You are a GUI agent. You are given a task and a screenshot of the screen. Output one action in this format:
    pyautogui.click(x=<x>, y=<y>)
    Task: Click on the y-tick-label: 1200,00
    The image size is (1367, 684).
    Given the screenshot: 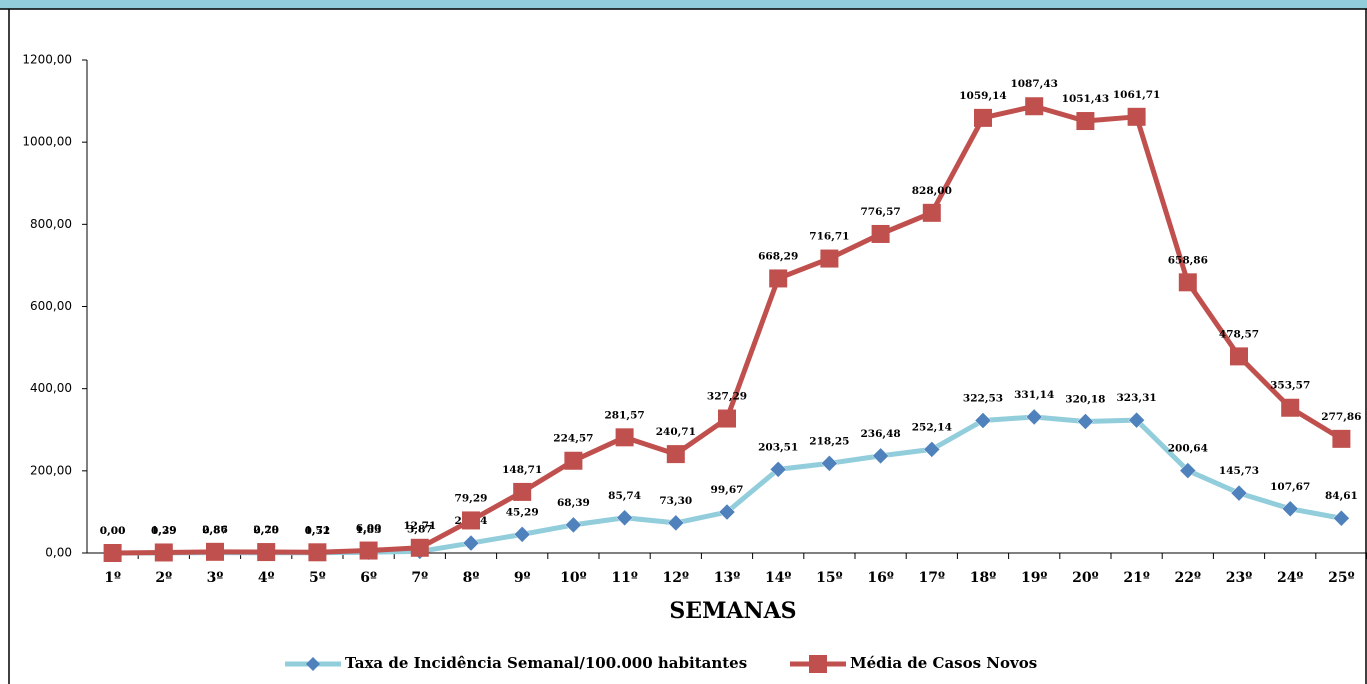 What is the action you would take?
    pyautogui.click(x=47, y=60)
    